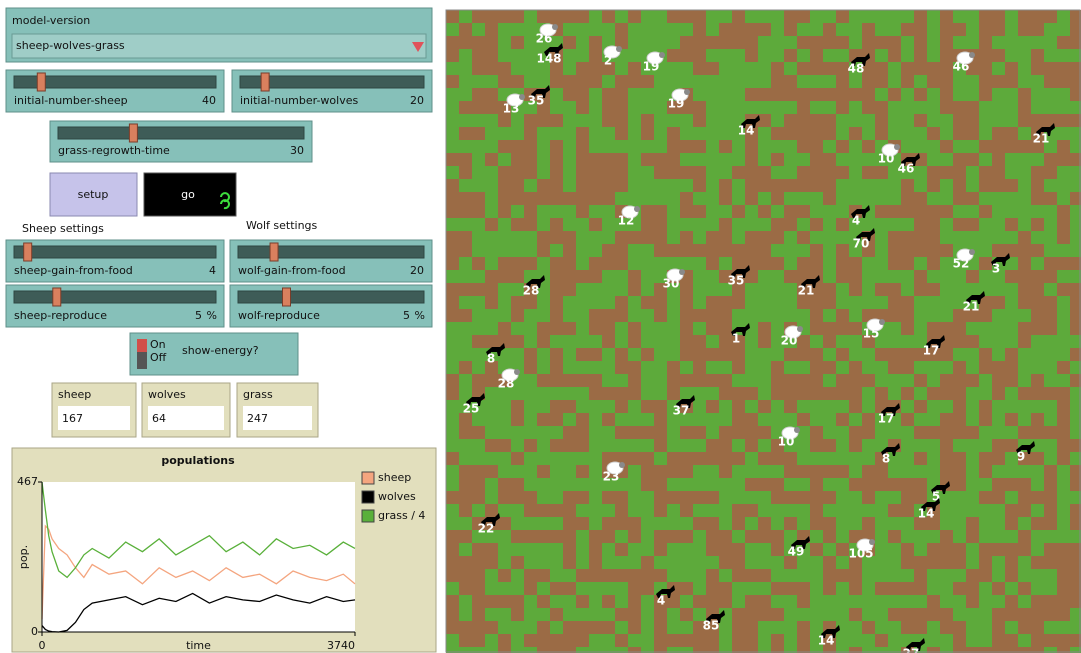  What do you see at coordinates (826, 641) in the screenshot?
I see `agent-label: 14` at bounding box center [826, 641].